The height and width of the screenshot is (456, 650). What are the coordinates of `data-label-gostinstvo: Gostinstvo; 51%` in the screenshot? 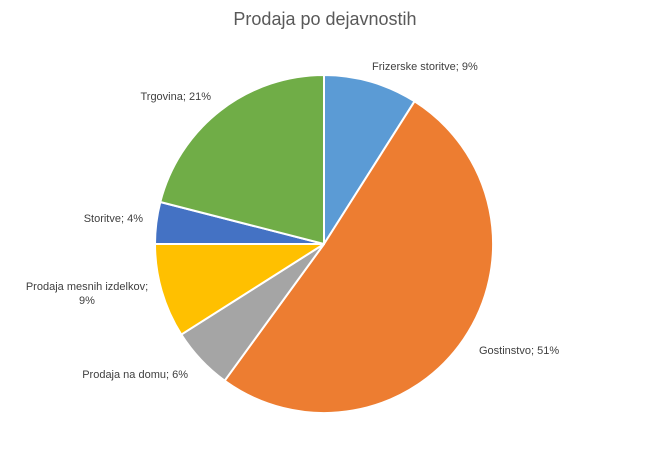 It's located at (519, 351).